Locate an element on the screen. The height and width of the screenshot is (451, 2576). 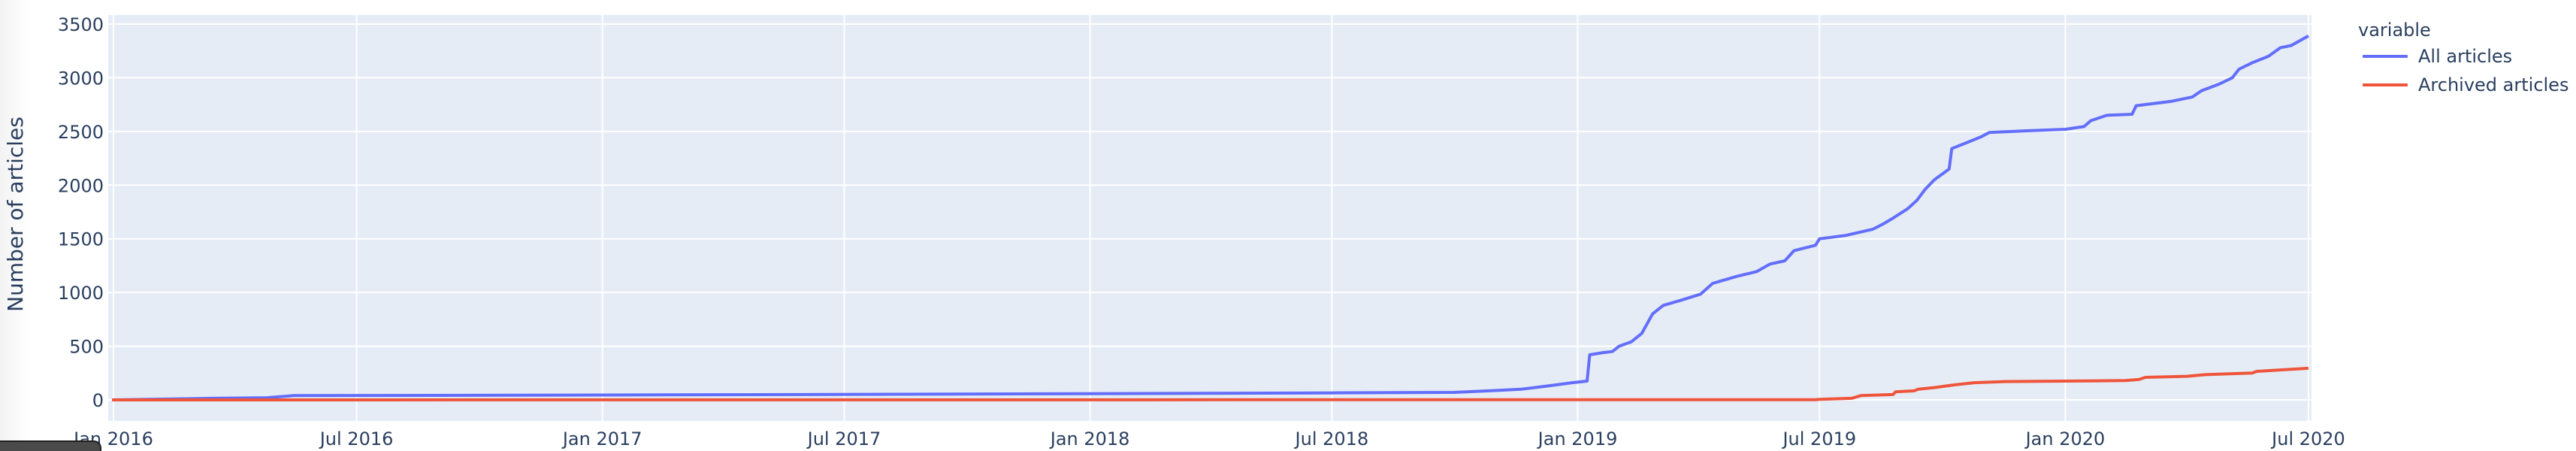
y-tick-label: 1500 is located at coordinates (81, 239).